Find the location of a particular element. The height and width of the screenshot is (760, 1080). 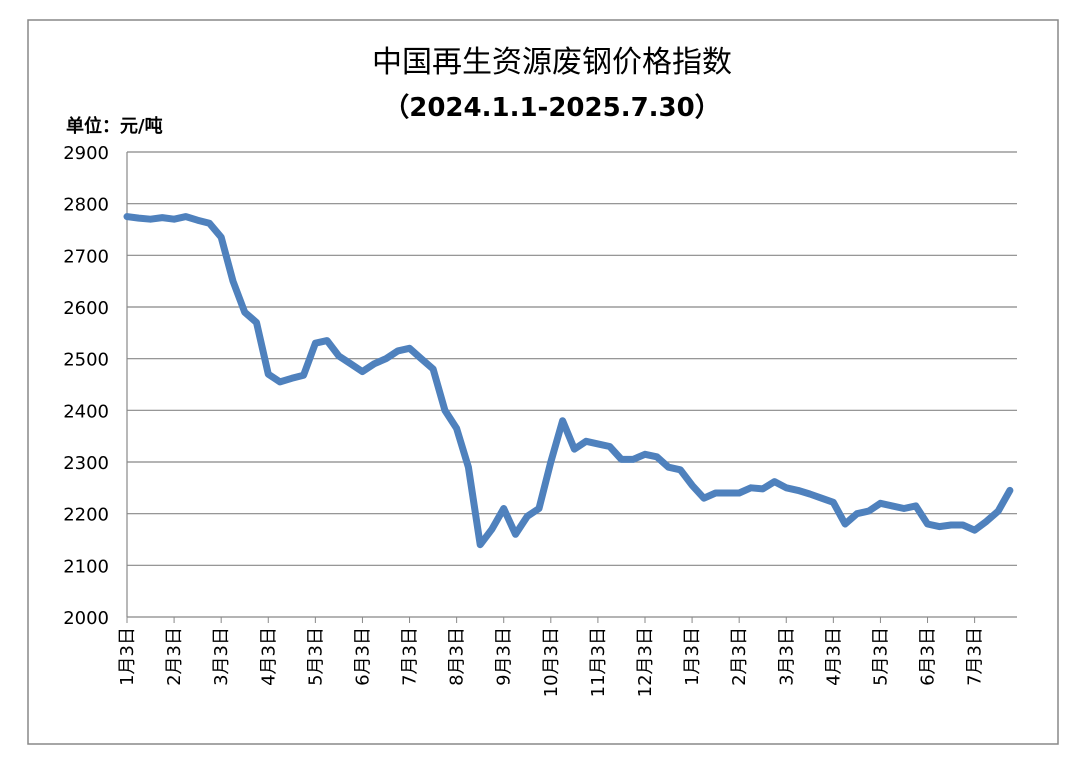

y-tick-label: 2700 is located at coordinates (86, 256).